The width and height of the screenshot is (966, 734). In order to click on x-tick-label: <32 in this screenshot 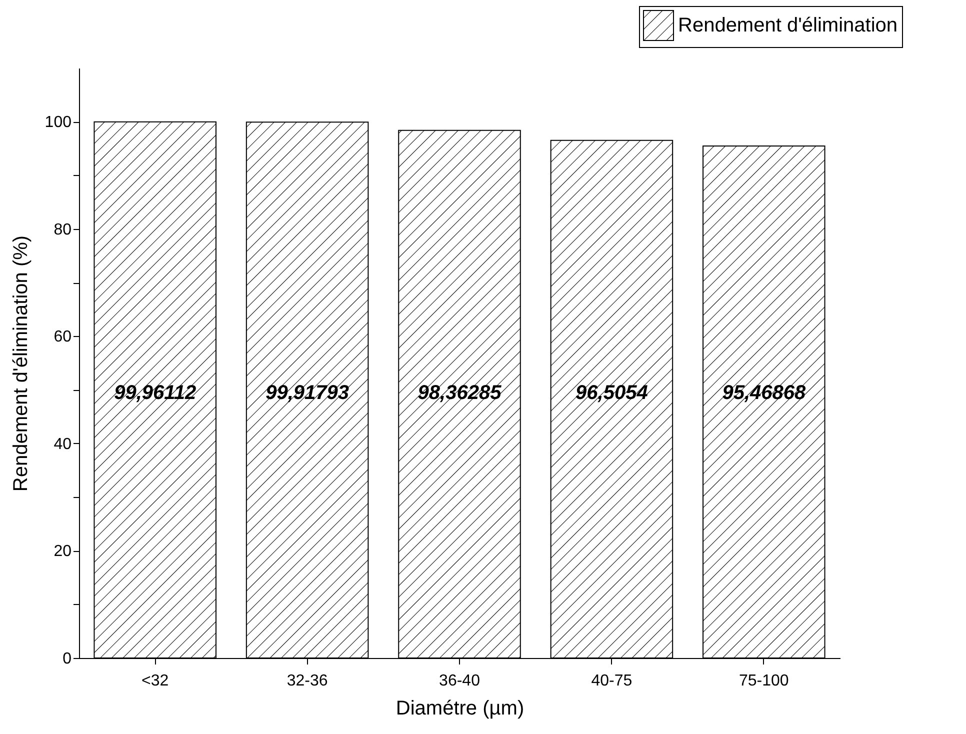, I will do `click(155, 681)`.